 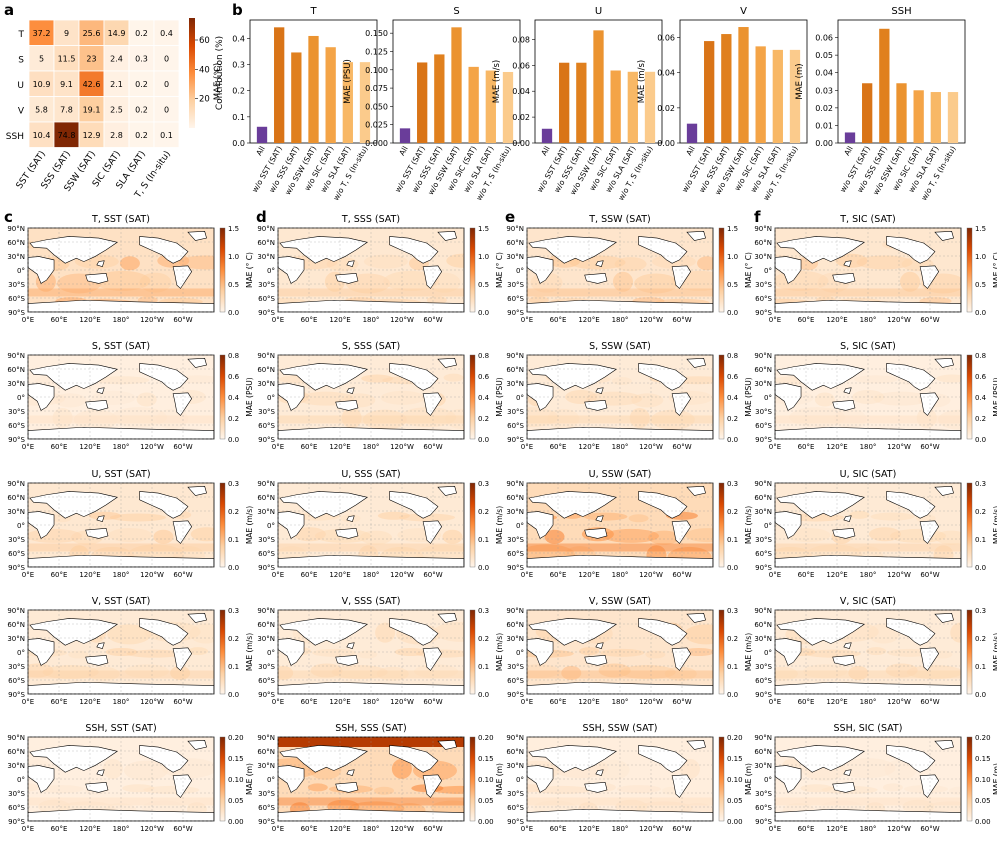 What do you see at coordinates (666, 108) in the screenshot?
I see `bar-ytick-label: 0.02` at bounding box center [666, 108].